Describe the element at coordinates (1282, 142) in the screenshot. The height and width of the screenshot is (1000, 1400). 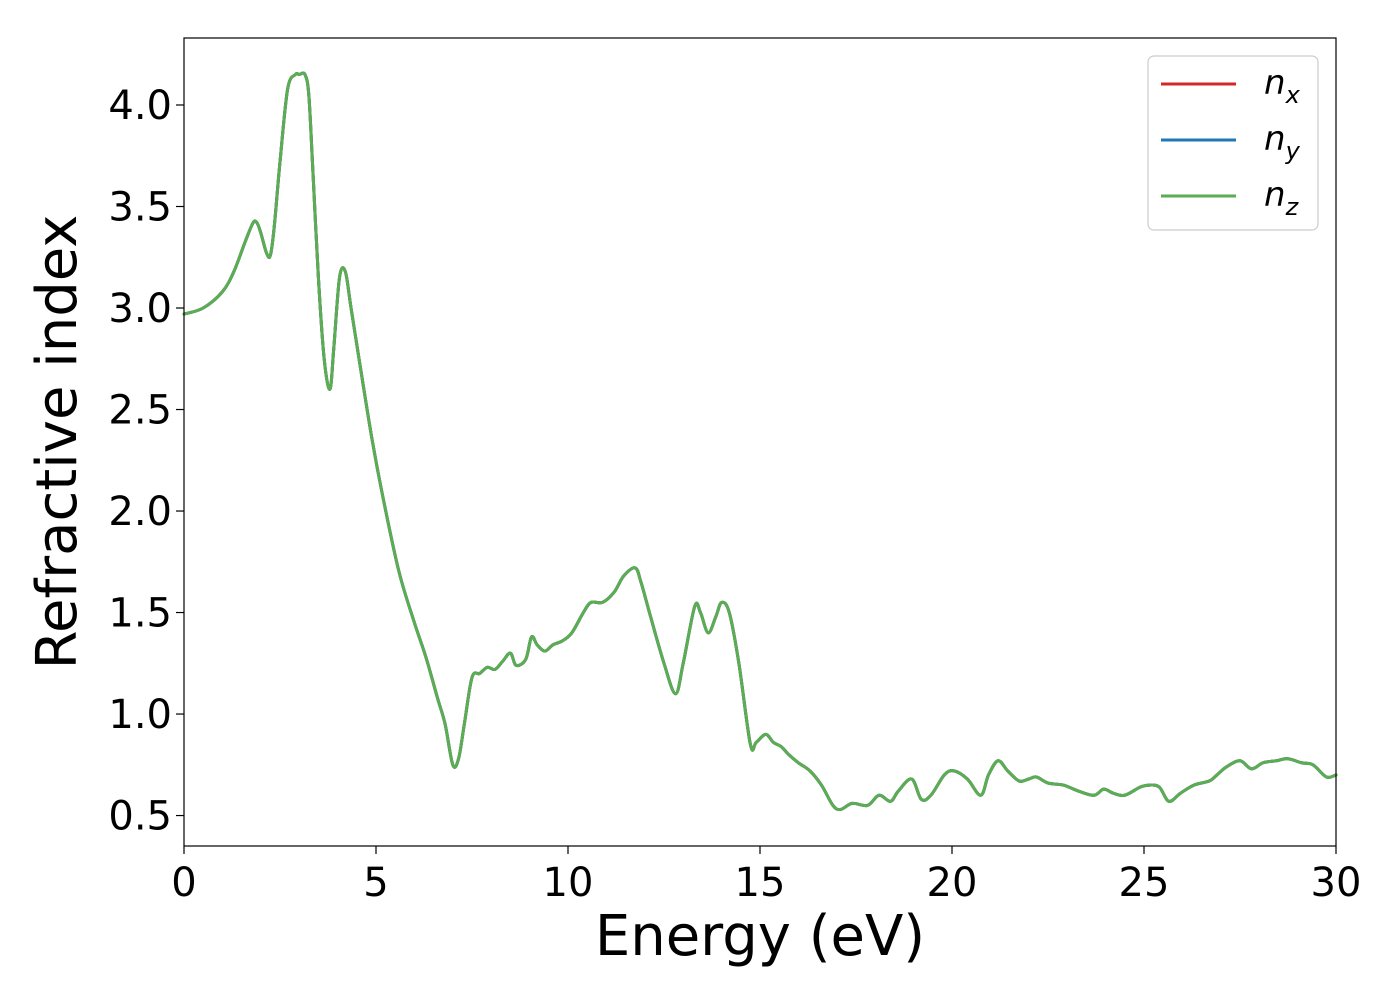
I see `legend-label-n-y: ny` at that location.